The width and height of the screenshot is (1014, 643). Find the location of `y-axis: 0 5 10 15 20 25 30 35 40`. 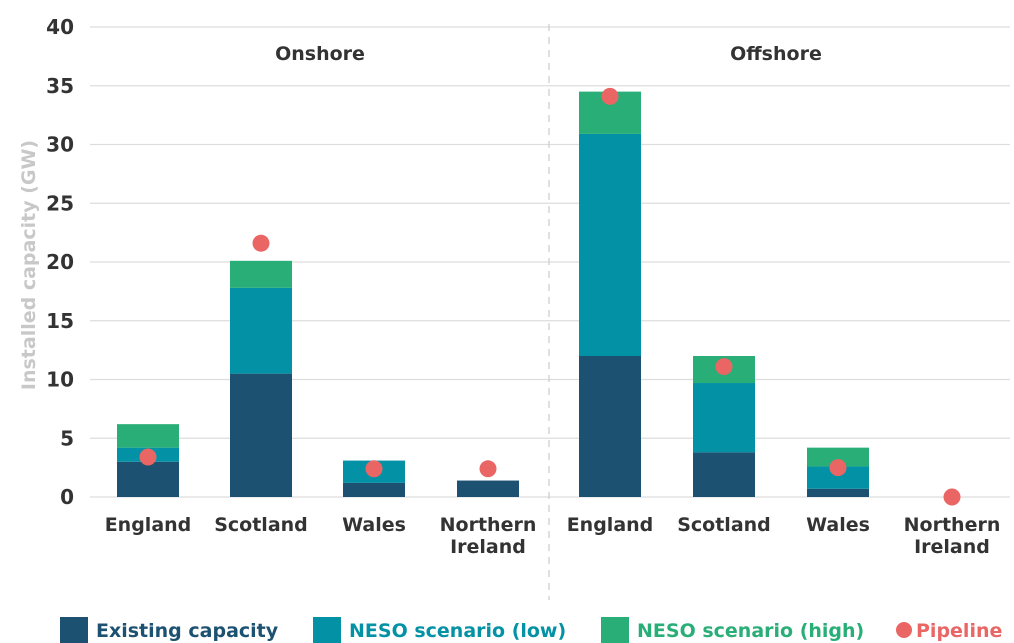

y-axis: 0 5 10 15 20 25 30 35 40 is located at coordinates (60, 262).